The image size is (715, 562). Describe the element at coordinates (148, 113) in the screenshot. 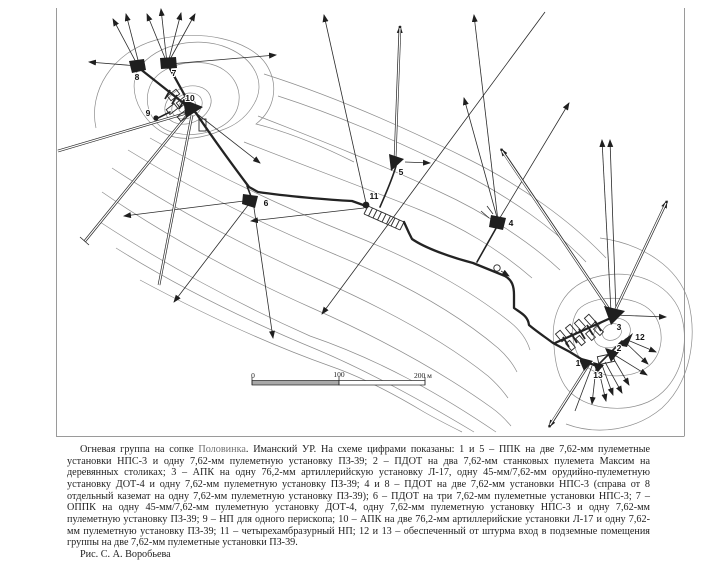

I see `map-point-label-9: 9` at that location.